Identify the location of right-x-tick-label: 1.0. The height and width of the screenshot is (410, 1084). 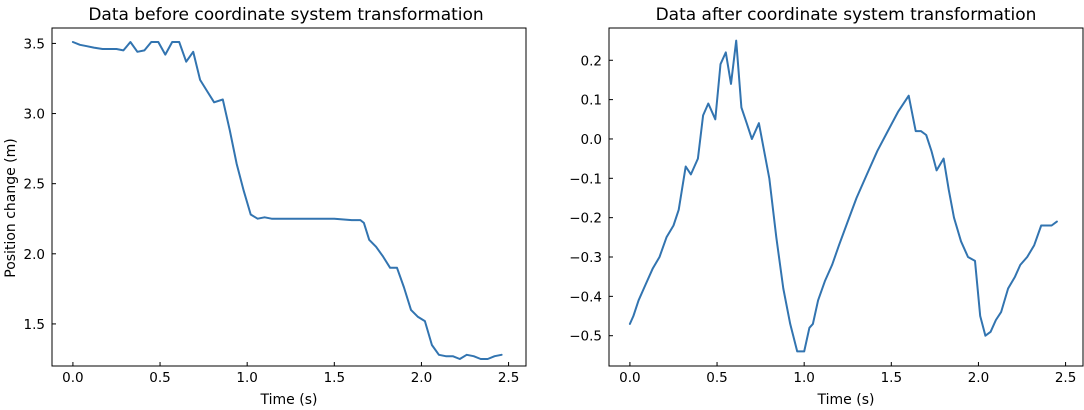
(803, 378).